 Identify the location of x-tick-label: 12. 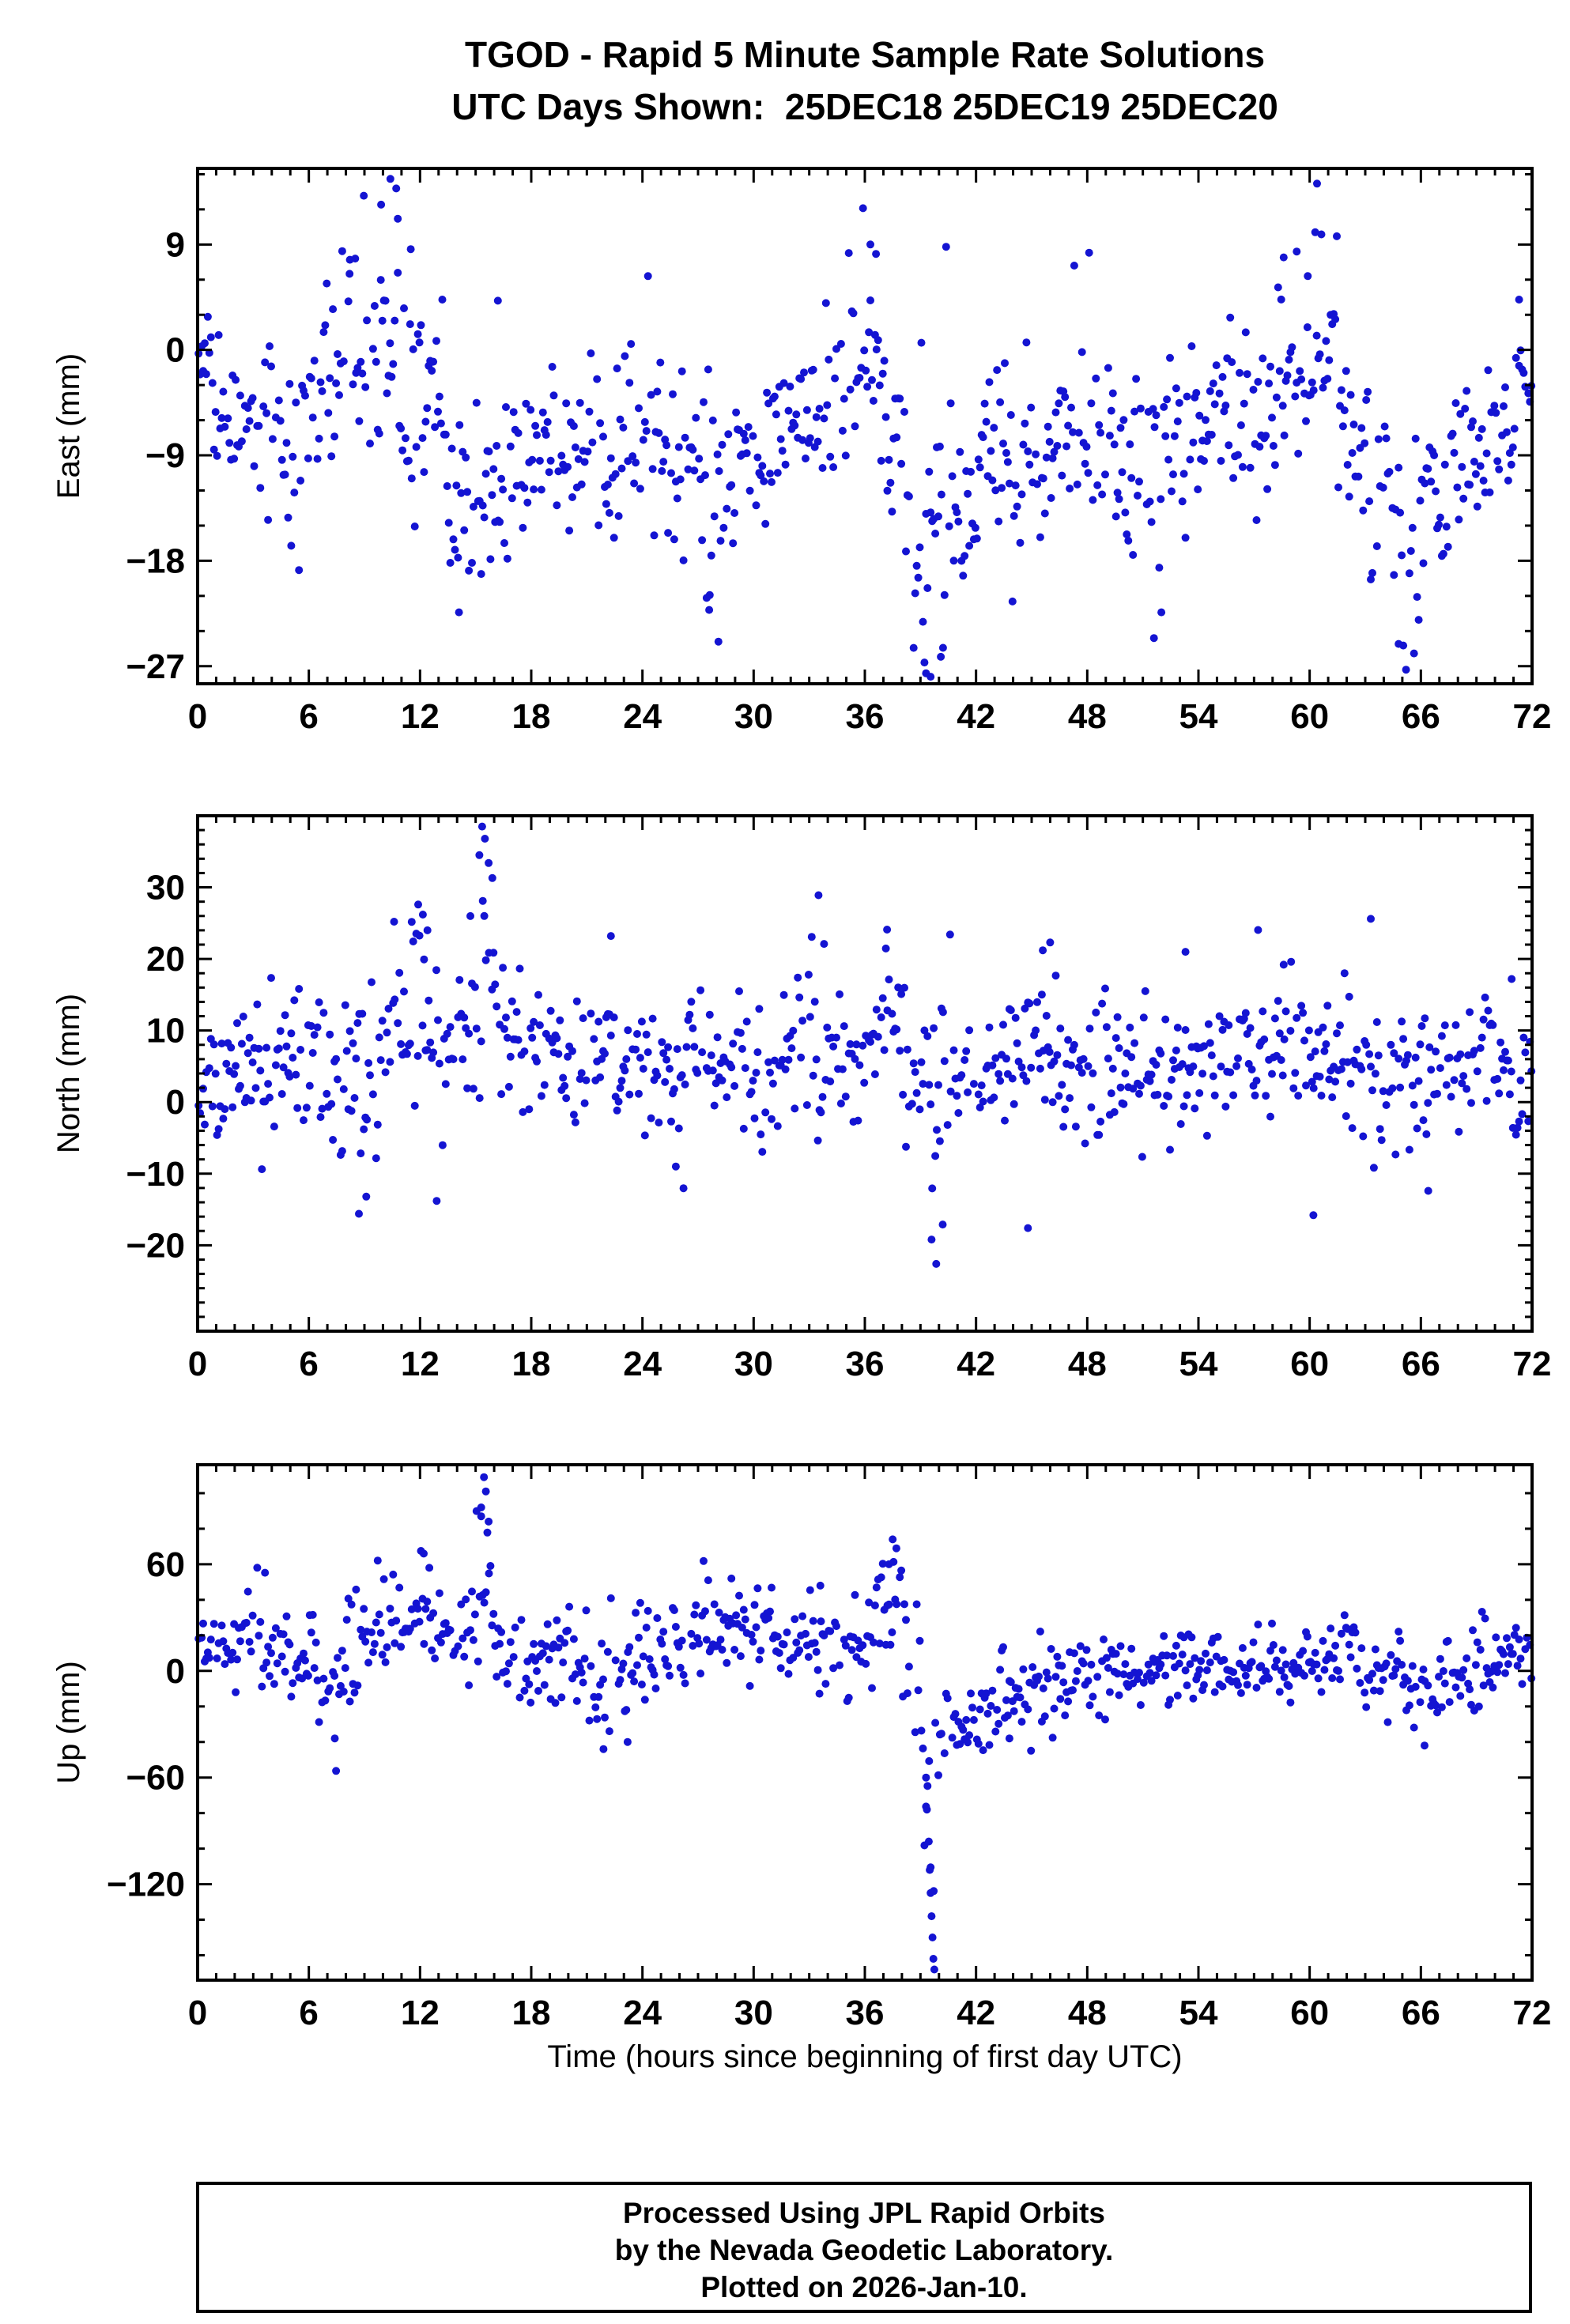
(420, 2013).